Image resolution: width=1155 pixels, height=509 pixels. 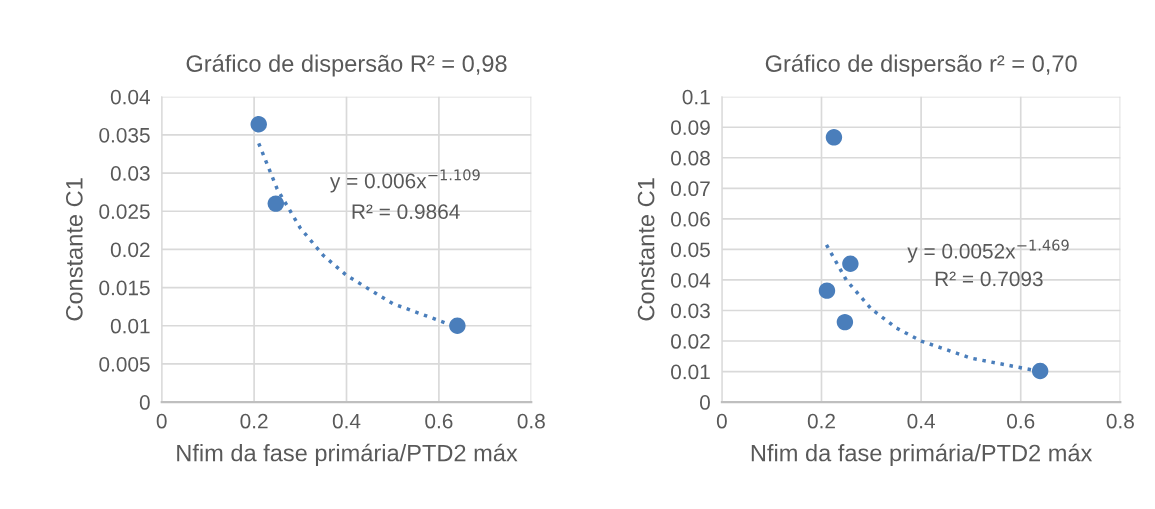 I want to click on y-tick-label: 0.035, so click(x=124, y=135).